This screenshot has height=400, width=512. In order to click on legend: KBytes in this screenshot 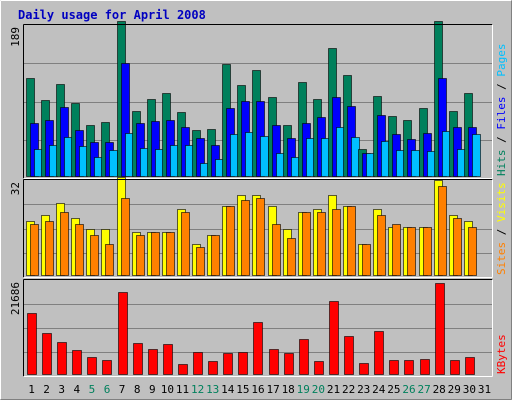, I will do `click(501, 354)`.